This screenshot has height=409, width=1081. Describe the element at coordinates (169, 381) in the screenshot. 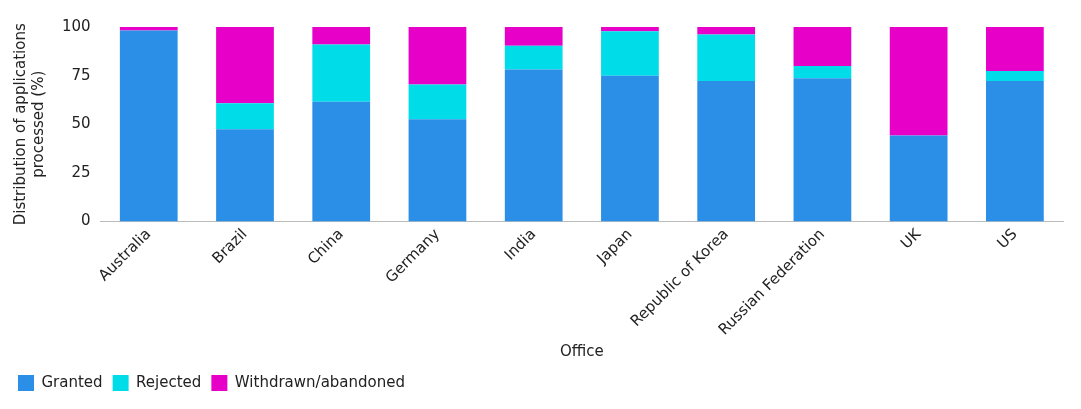

I see `legend-label: Rejected` at that location.